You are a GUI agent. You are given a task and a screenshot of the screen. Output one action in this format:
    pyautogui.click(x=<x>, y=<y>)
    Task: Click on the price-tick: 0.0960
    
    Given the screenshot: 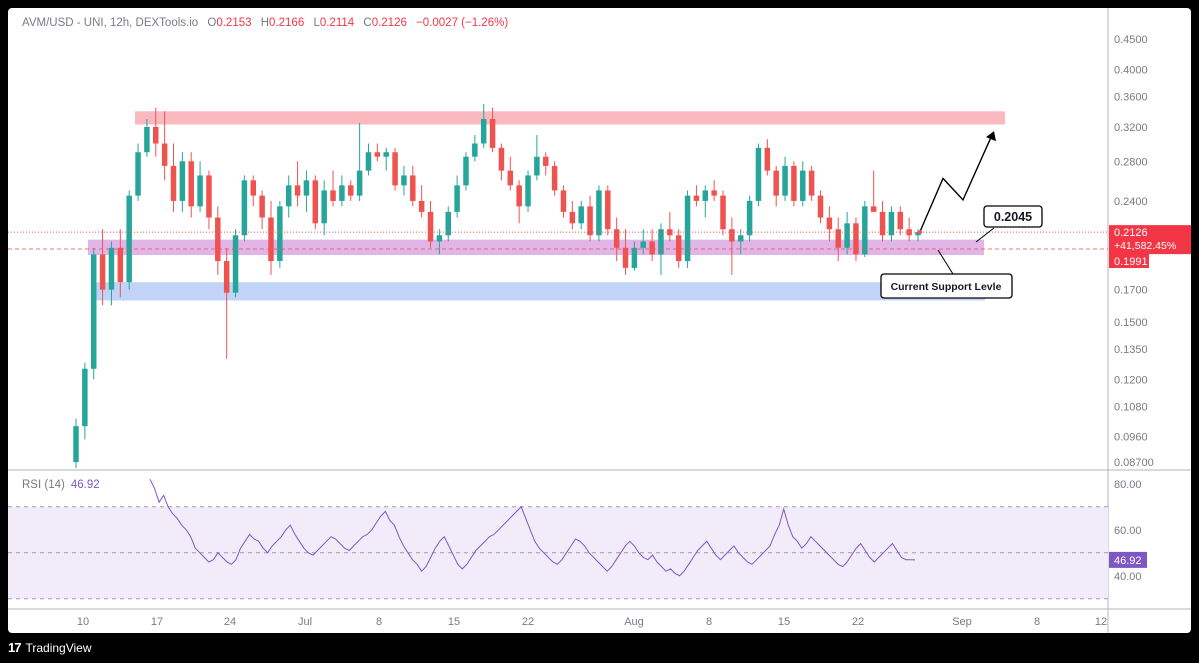 What is the action you would take?
    pyautogui.click(x=1131, y=438)
    